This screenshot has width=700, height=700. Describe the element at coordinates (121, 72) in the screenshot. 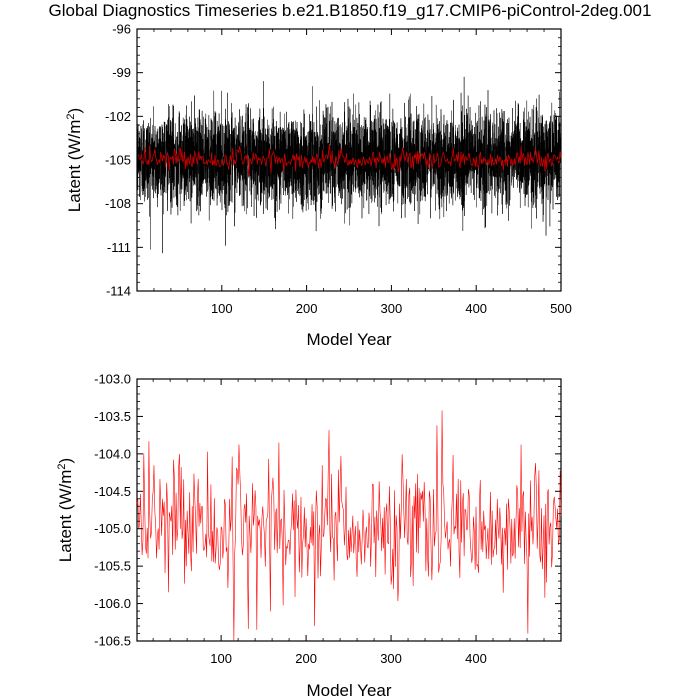

I see `top-ytick-label: -99` at that location.